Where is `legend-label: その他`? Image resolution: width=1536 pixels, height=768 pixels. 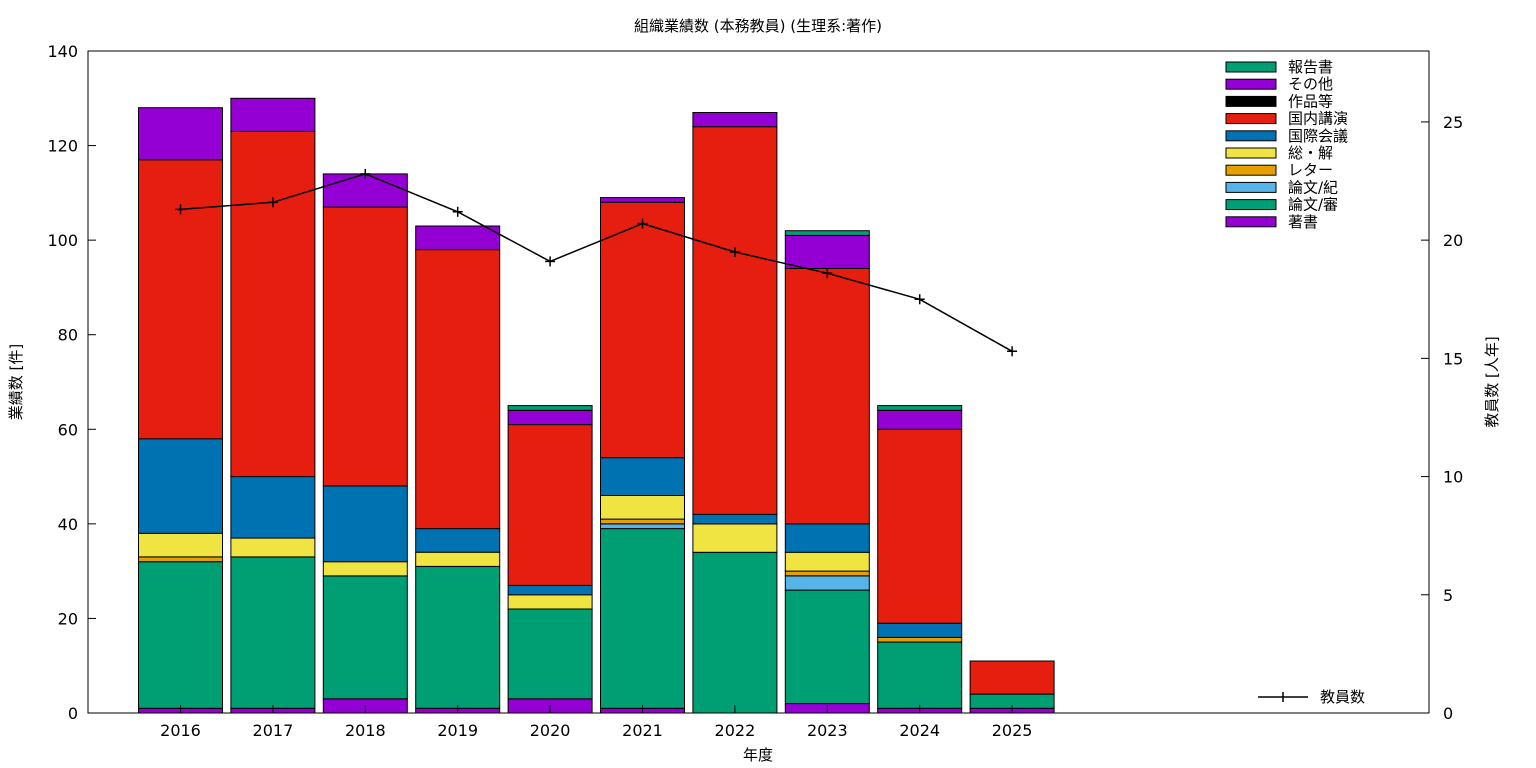
legend-label: その他 is located at coordinates (1310, 84).